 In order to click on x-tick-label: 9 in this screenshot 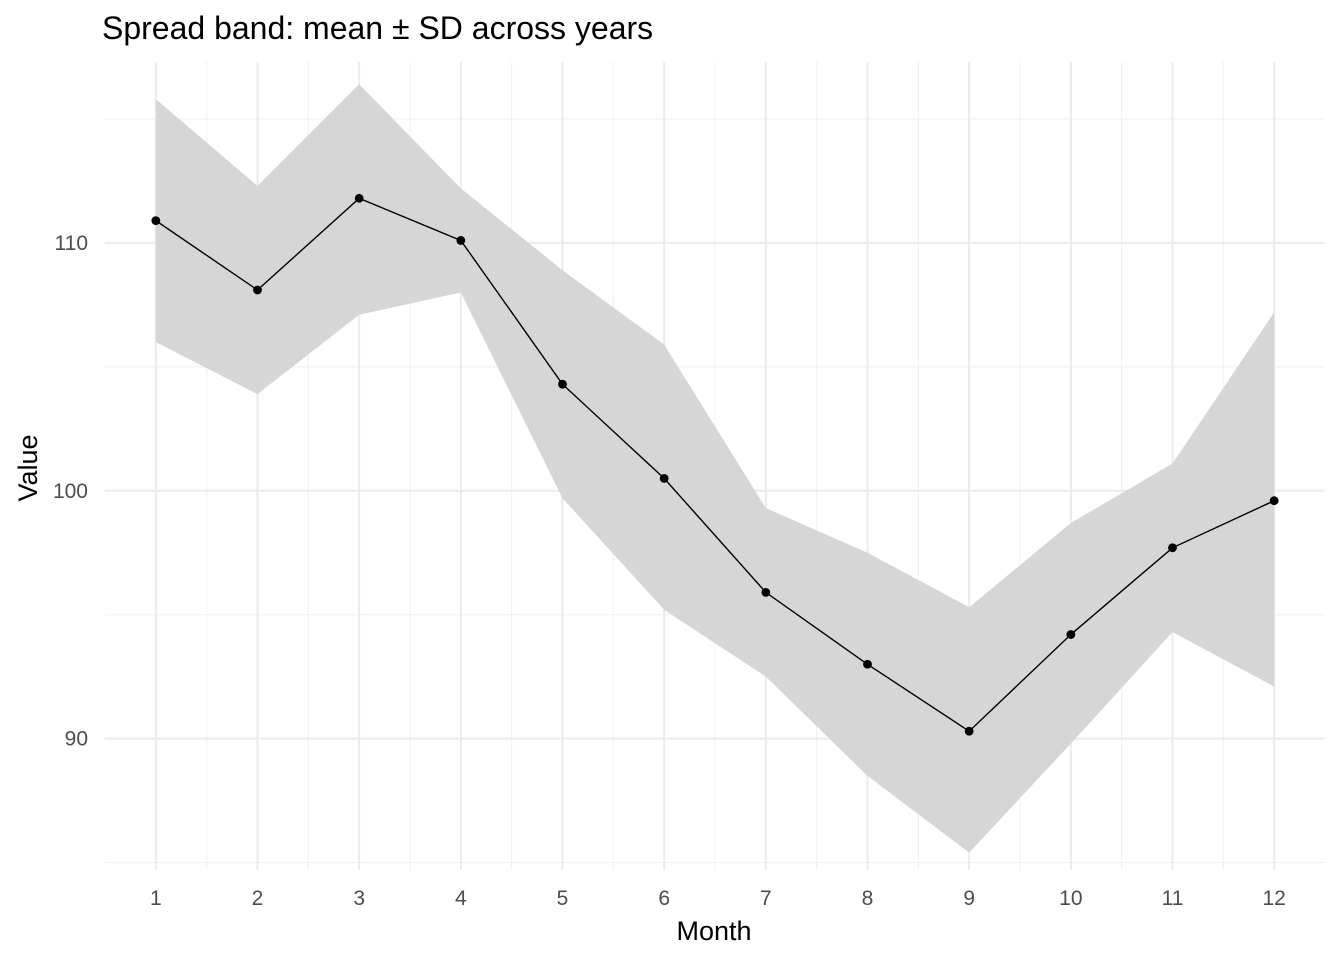, I will do `click(969, 898)`.